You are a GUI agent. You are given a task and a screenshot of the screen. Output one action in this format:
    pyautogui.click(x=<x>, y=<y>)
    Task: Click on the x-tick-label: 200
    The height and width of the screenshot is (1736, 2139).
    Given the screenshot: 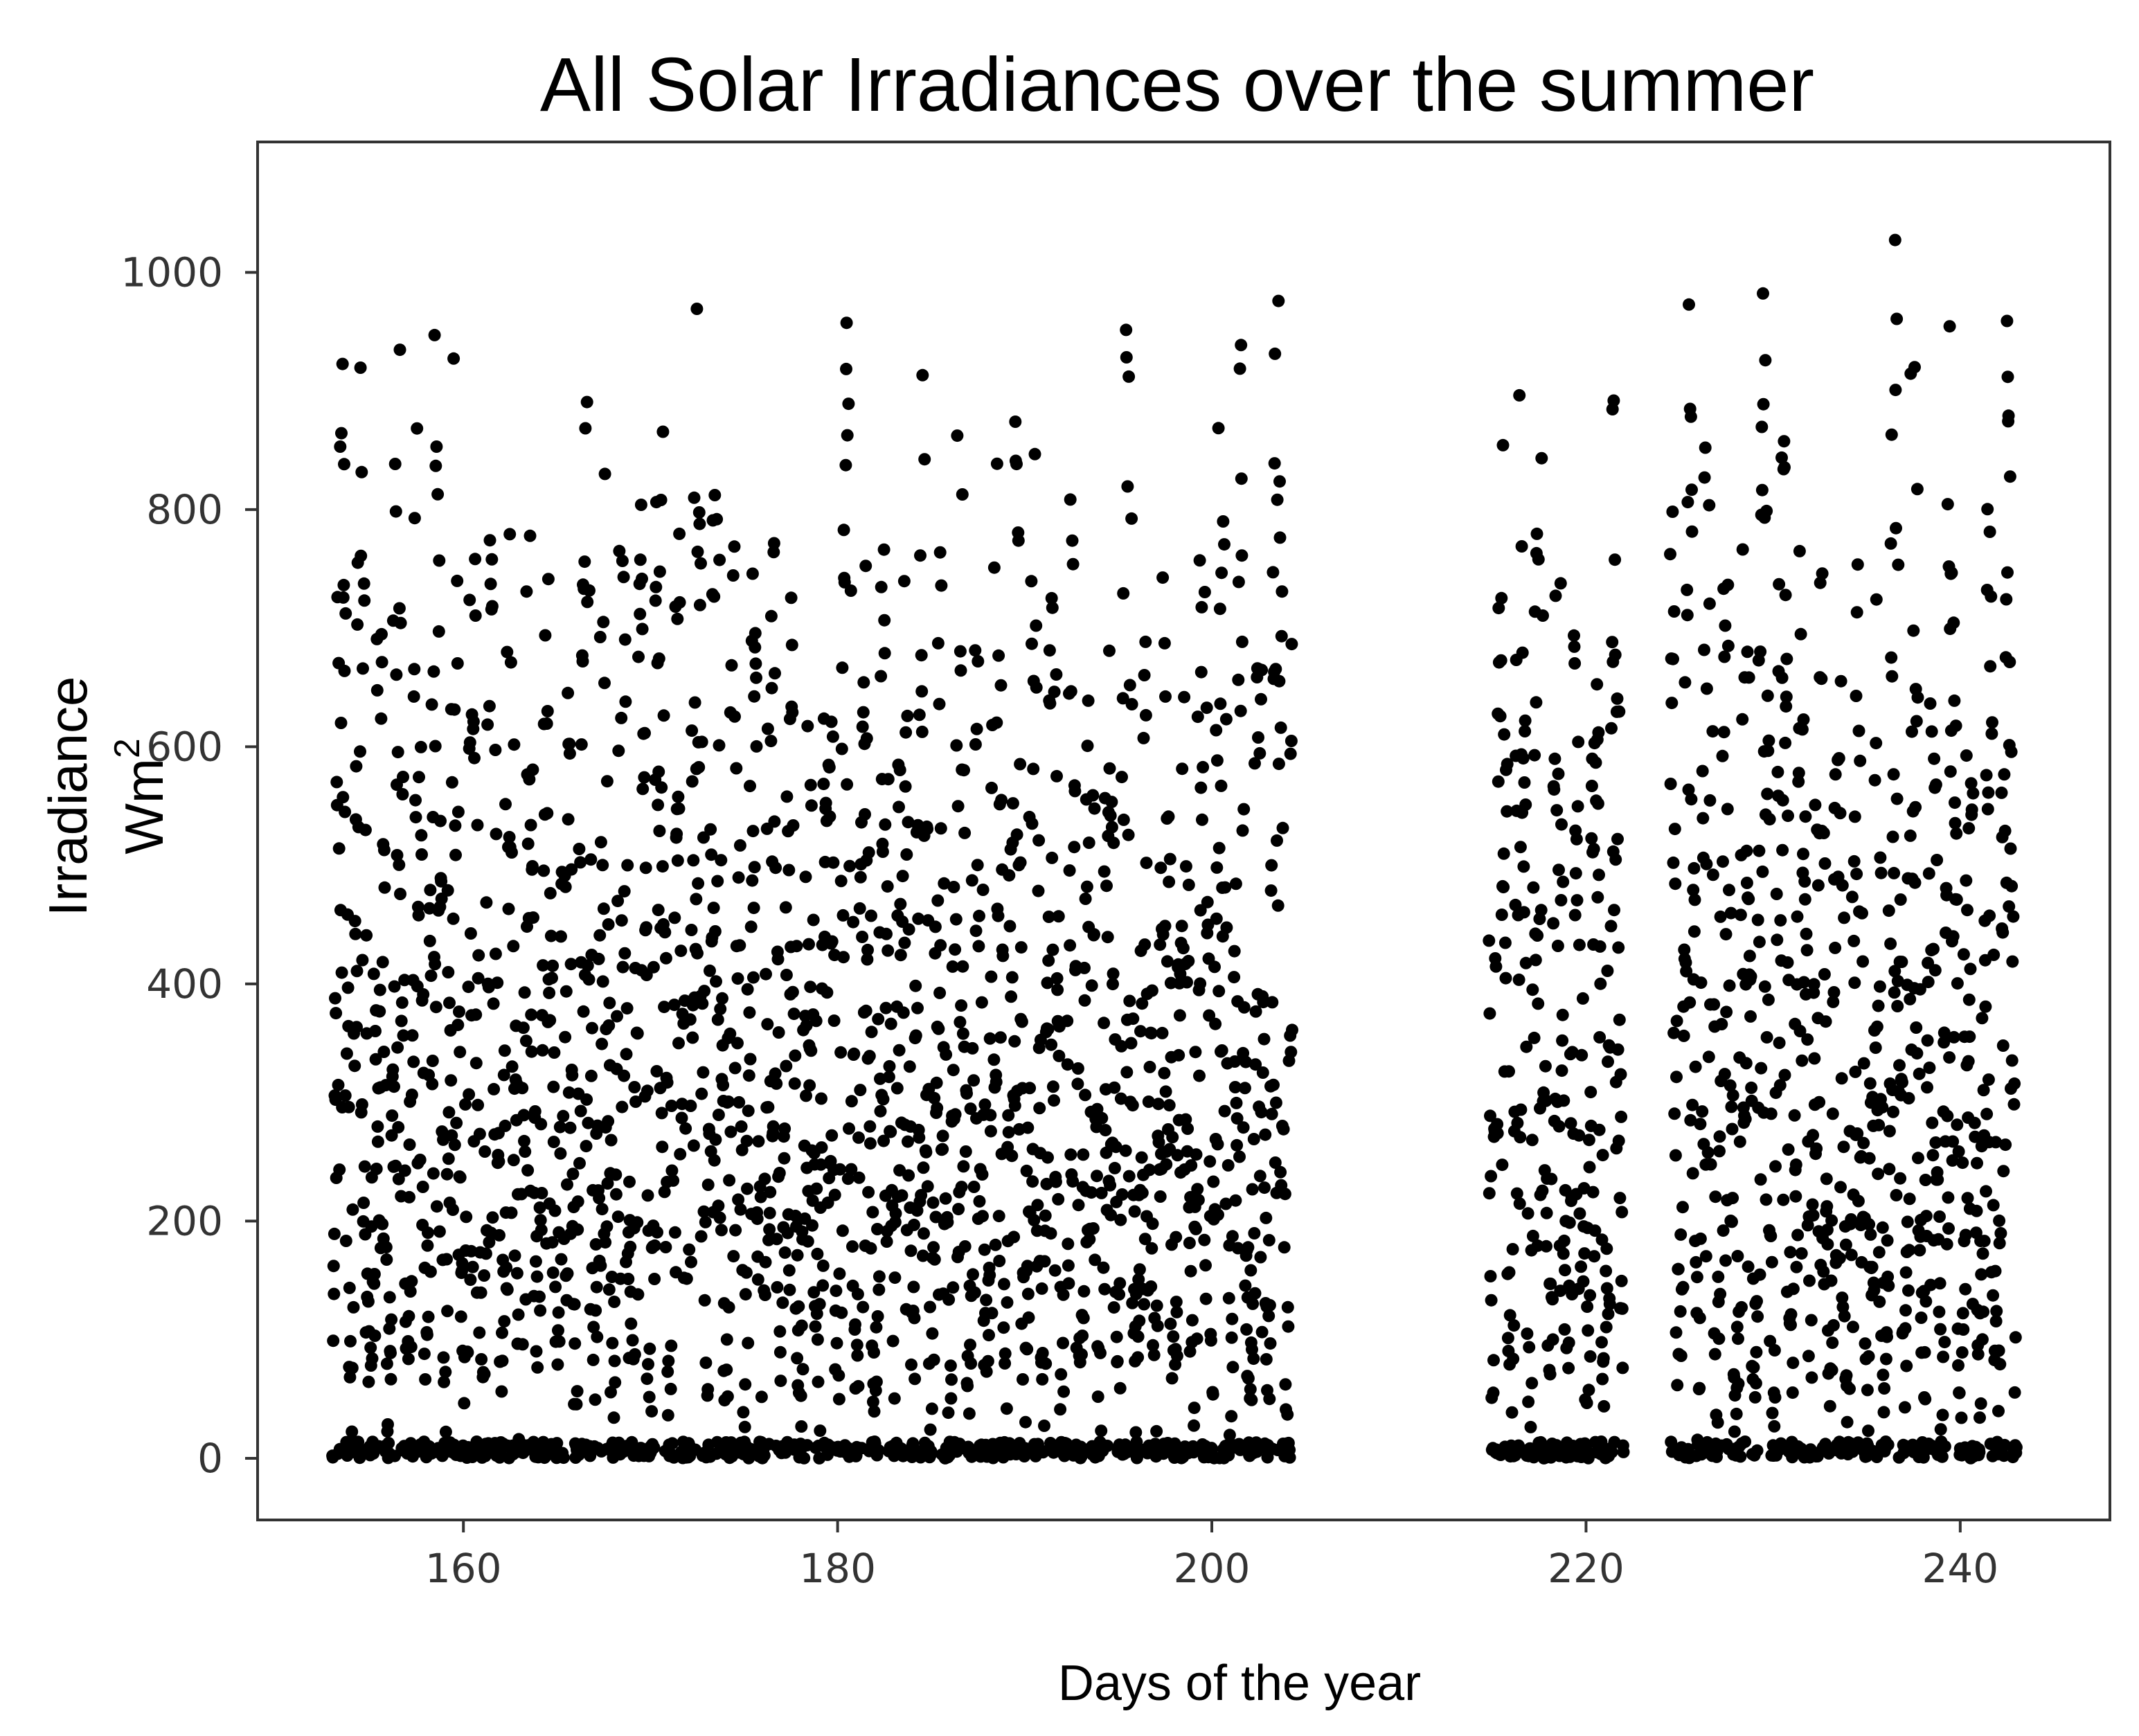 What is the action you would take?
    pyautogui.click(x=1212, y=1568)
    